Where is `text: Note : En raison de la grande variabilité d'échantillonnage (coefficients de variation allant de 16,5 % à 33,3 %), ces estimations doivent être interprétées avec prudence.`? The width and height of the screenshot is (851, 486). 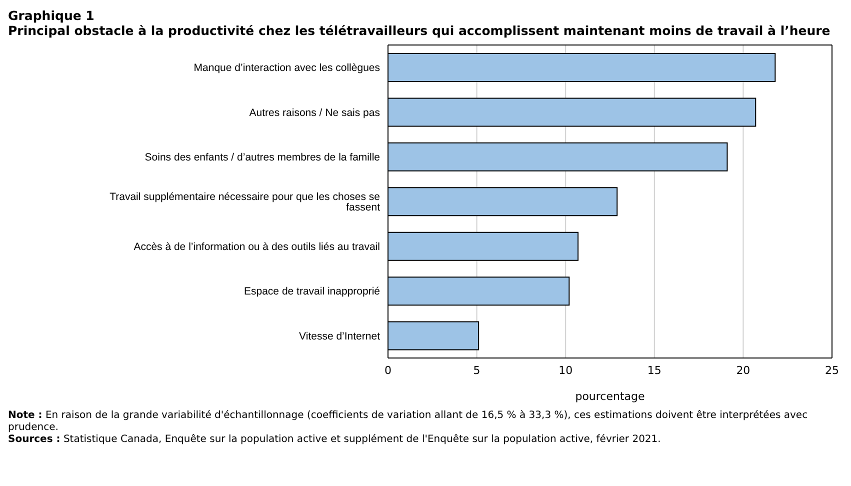 text: Note : En raison de la grande variabilité d'échantillonnage (coefficients de variation allant de 16,5 % à 33,3 %), ces estimations doivent être interprétées avec prudence. is located at coordinates (408, 422).